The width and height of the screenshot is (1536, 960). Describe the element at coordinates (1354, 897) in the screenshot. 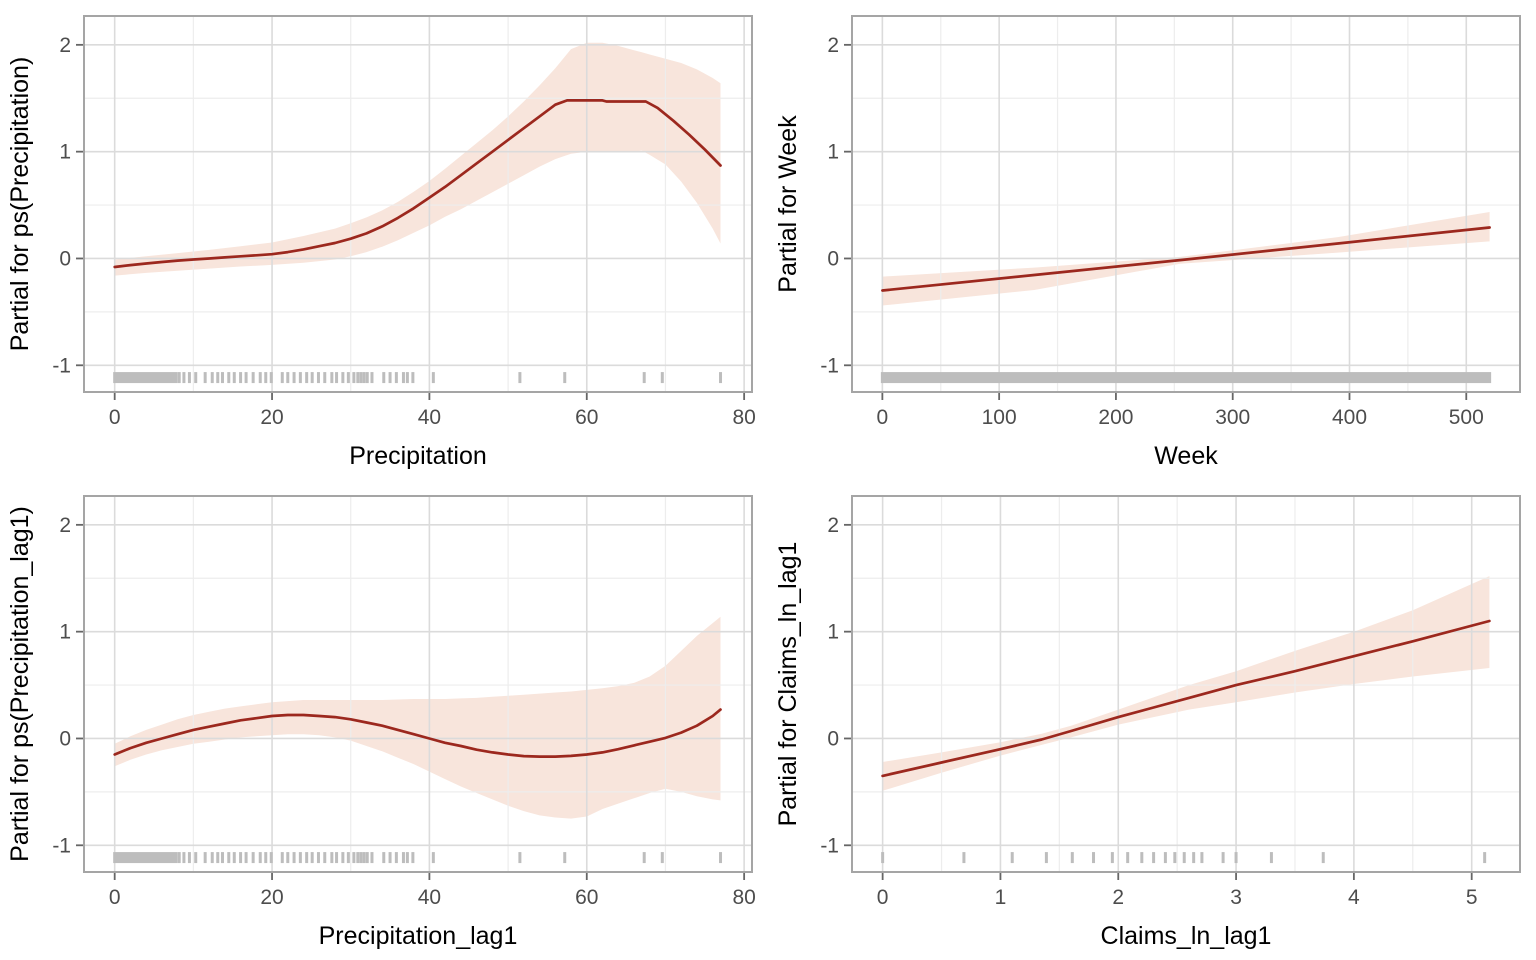

I see `x-tick-label: 4` at that location.